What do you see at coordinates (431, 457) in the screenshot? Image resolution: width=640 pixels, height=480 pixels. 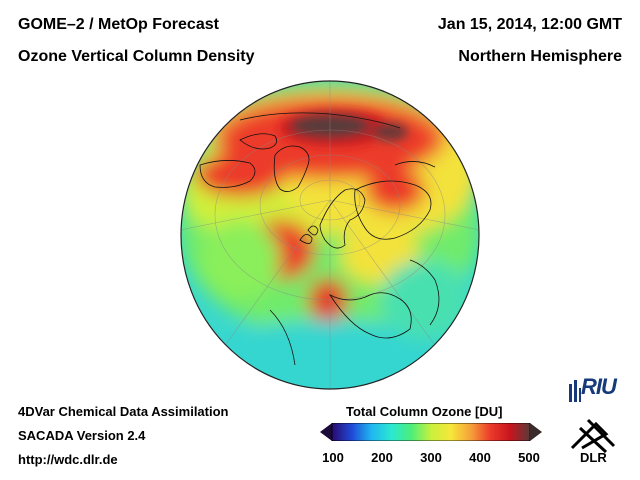 I see `colorbar-tick: 300` at bounding box center [431, 457].